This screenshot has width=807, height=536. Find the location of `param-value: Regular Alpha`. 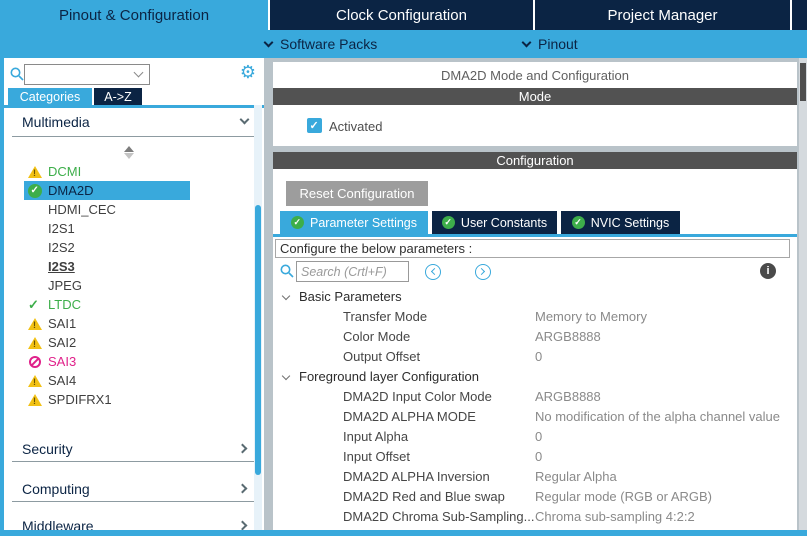

param-value: Regular Alpha is located at coordinates (576, 476).